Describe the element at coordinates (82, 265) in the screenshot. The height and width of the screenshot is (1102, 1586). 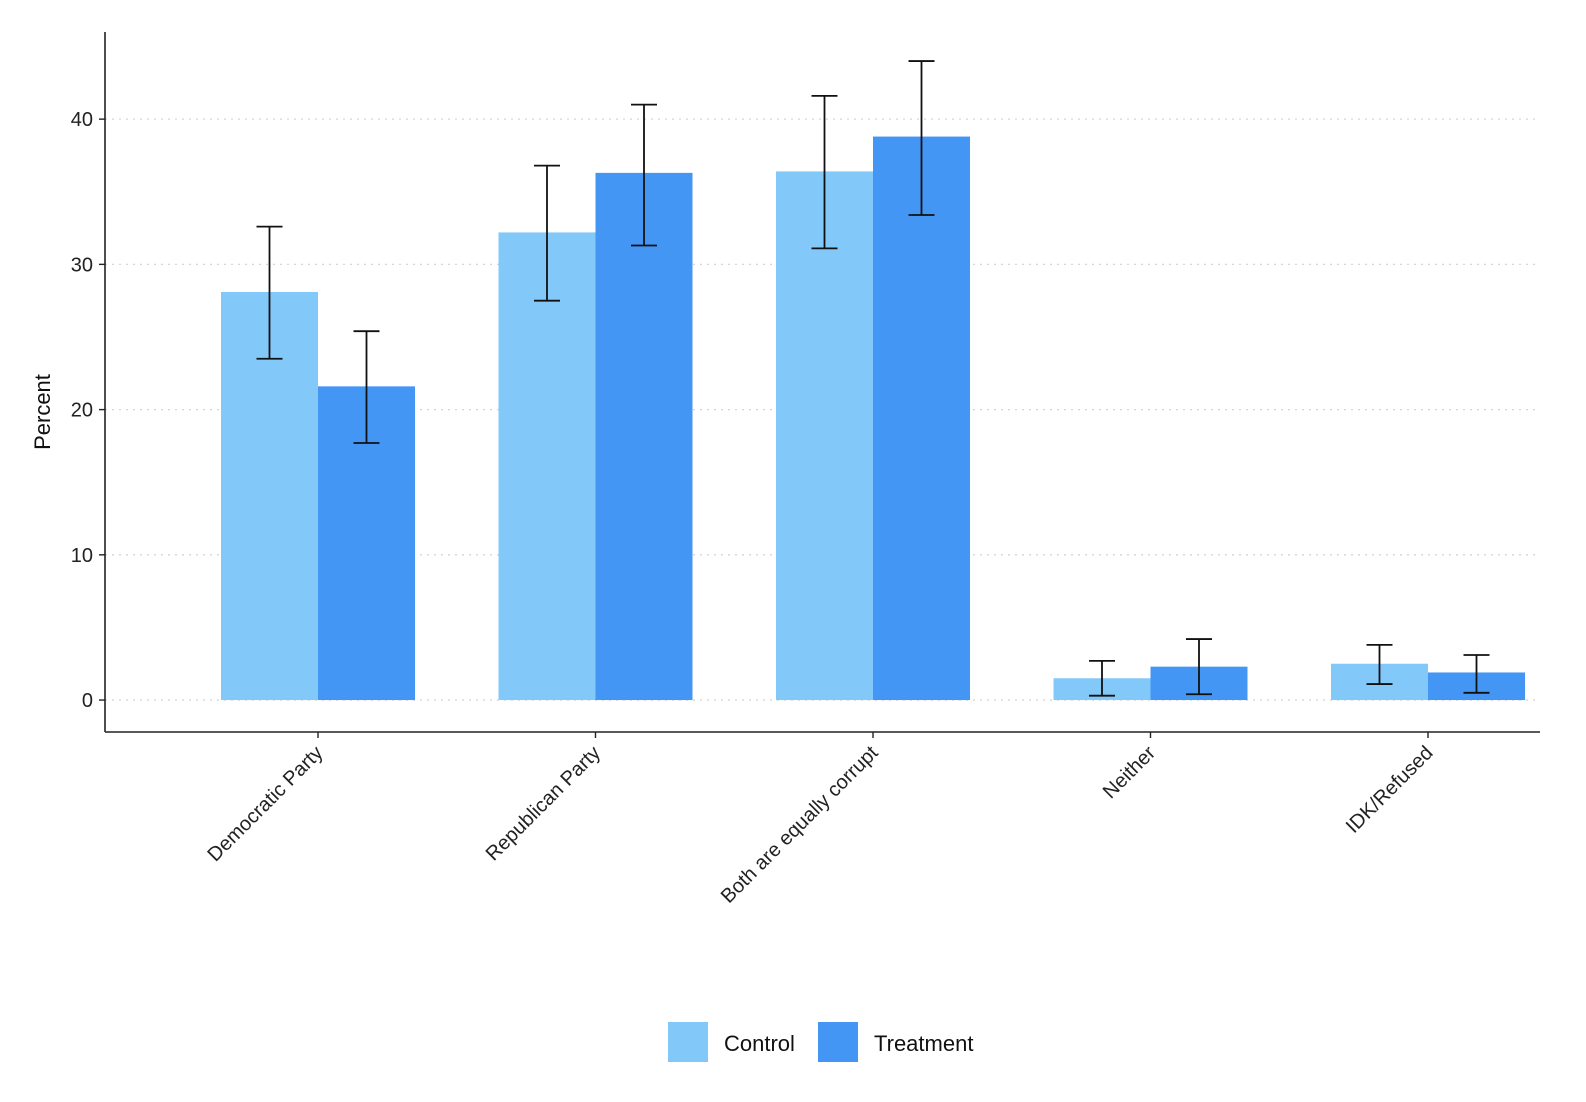
I see `y-tick-label: 30` at that location.